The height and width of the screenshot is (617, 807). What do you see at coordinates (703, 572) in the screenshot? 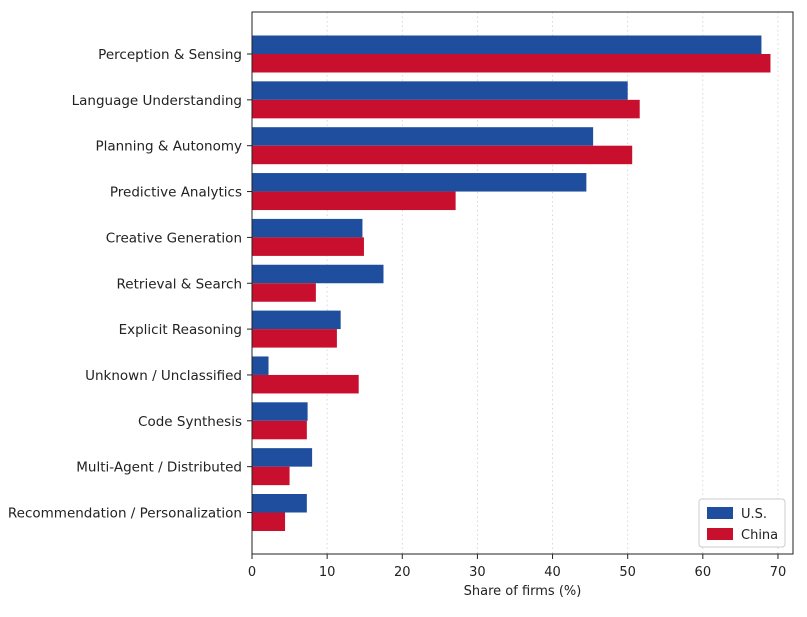
I see `x-tick-label: 60` at bounding box center [703, 572].